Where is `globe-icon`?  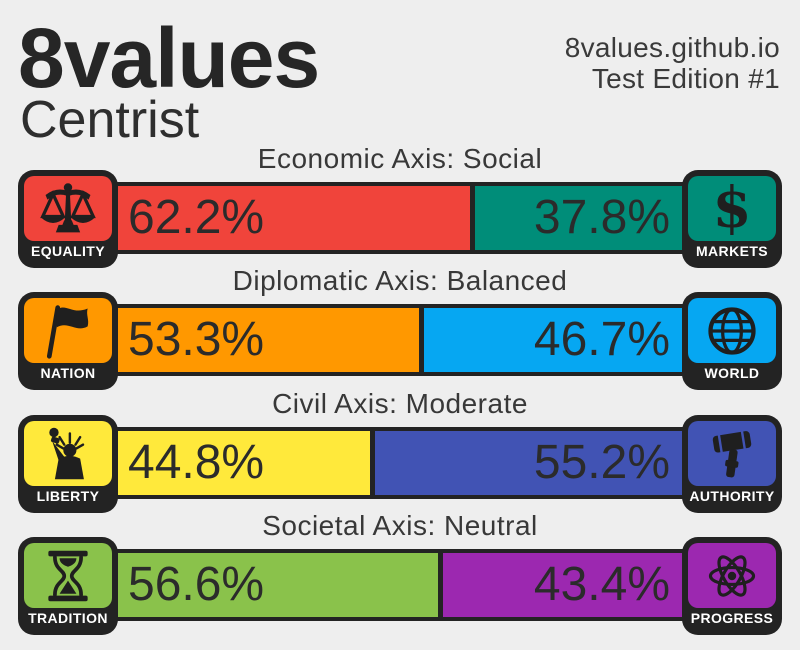 globe-icon is located at coordinates (732, 330).